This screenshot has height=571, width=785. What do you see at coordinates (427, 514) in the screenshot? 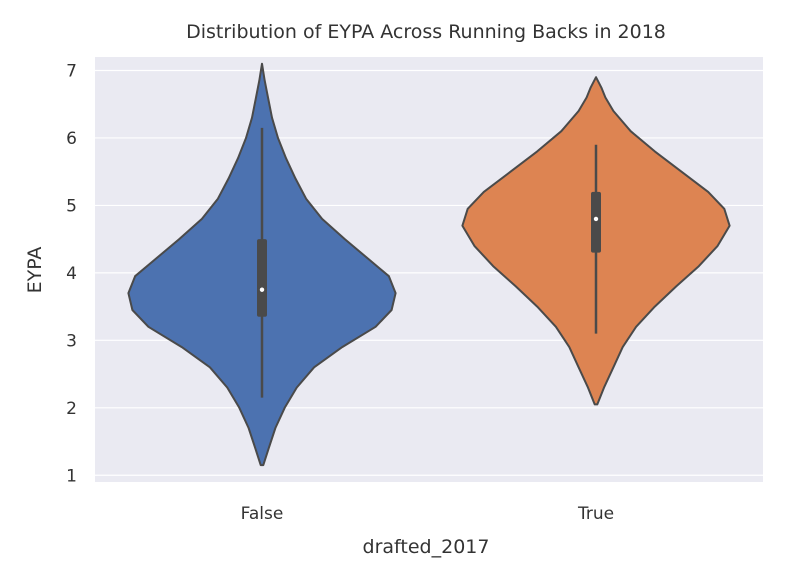
I see `x-tick-labels: False True` at bounding box center [427, 514].